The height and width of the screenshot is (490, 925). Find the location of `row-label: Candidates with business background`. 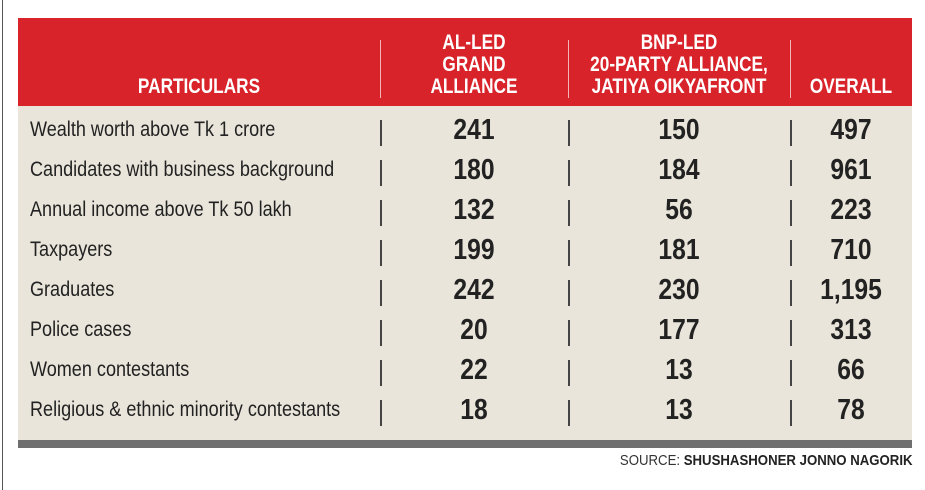

row-label: Candidates with business background is located at coordinates (182, 169).